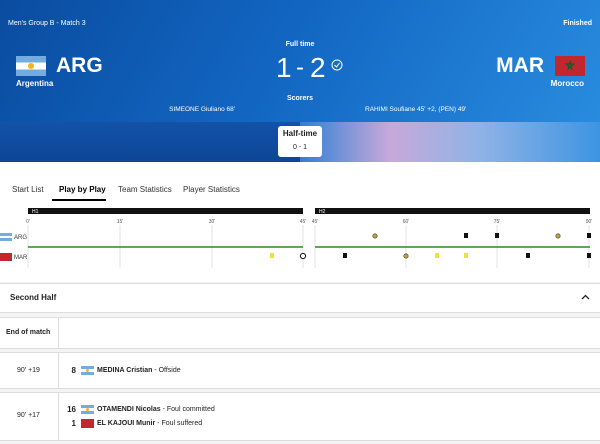 This screenshot has width=600, height=444. I want to click on event-text: EL KAJOUI Munir - Foul suffered, so click(149, 423).